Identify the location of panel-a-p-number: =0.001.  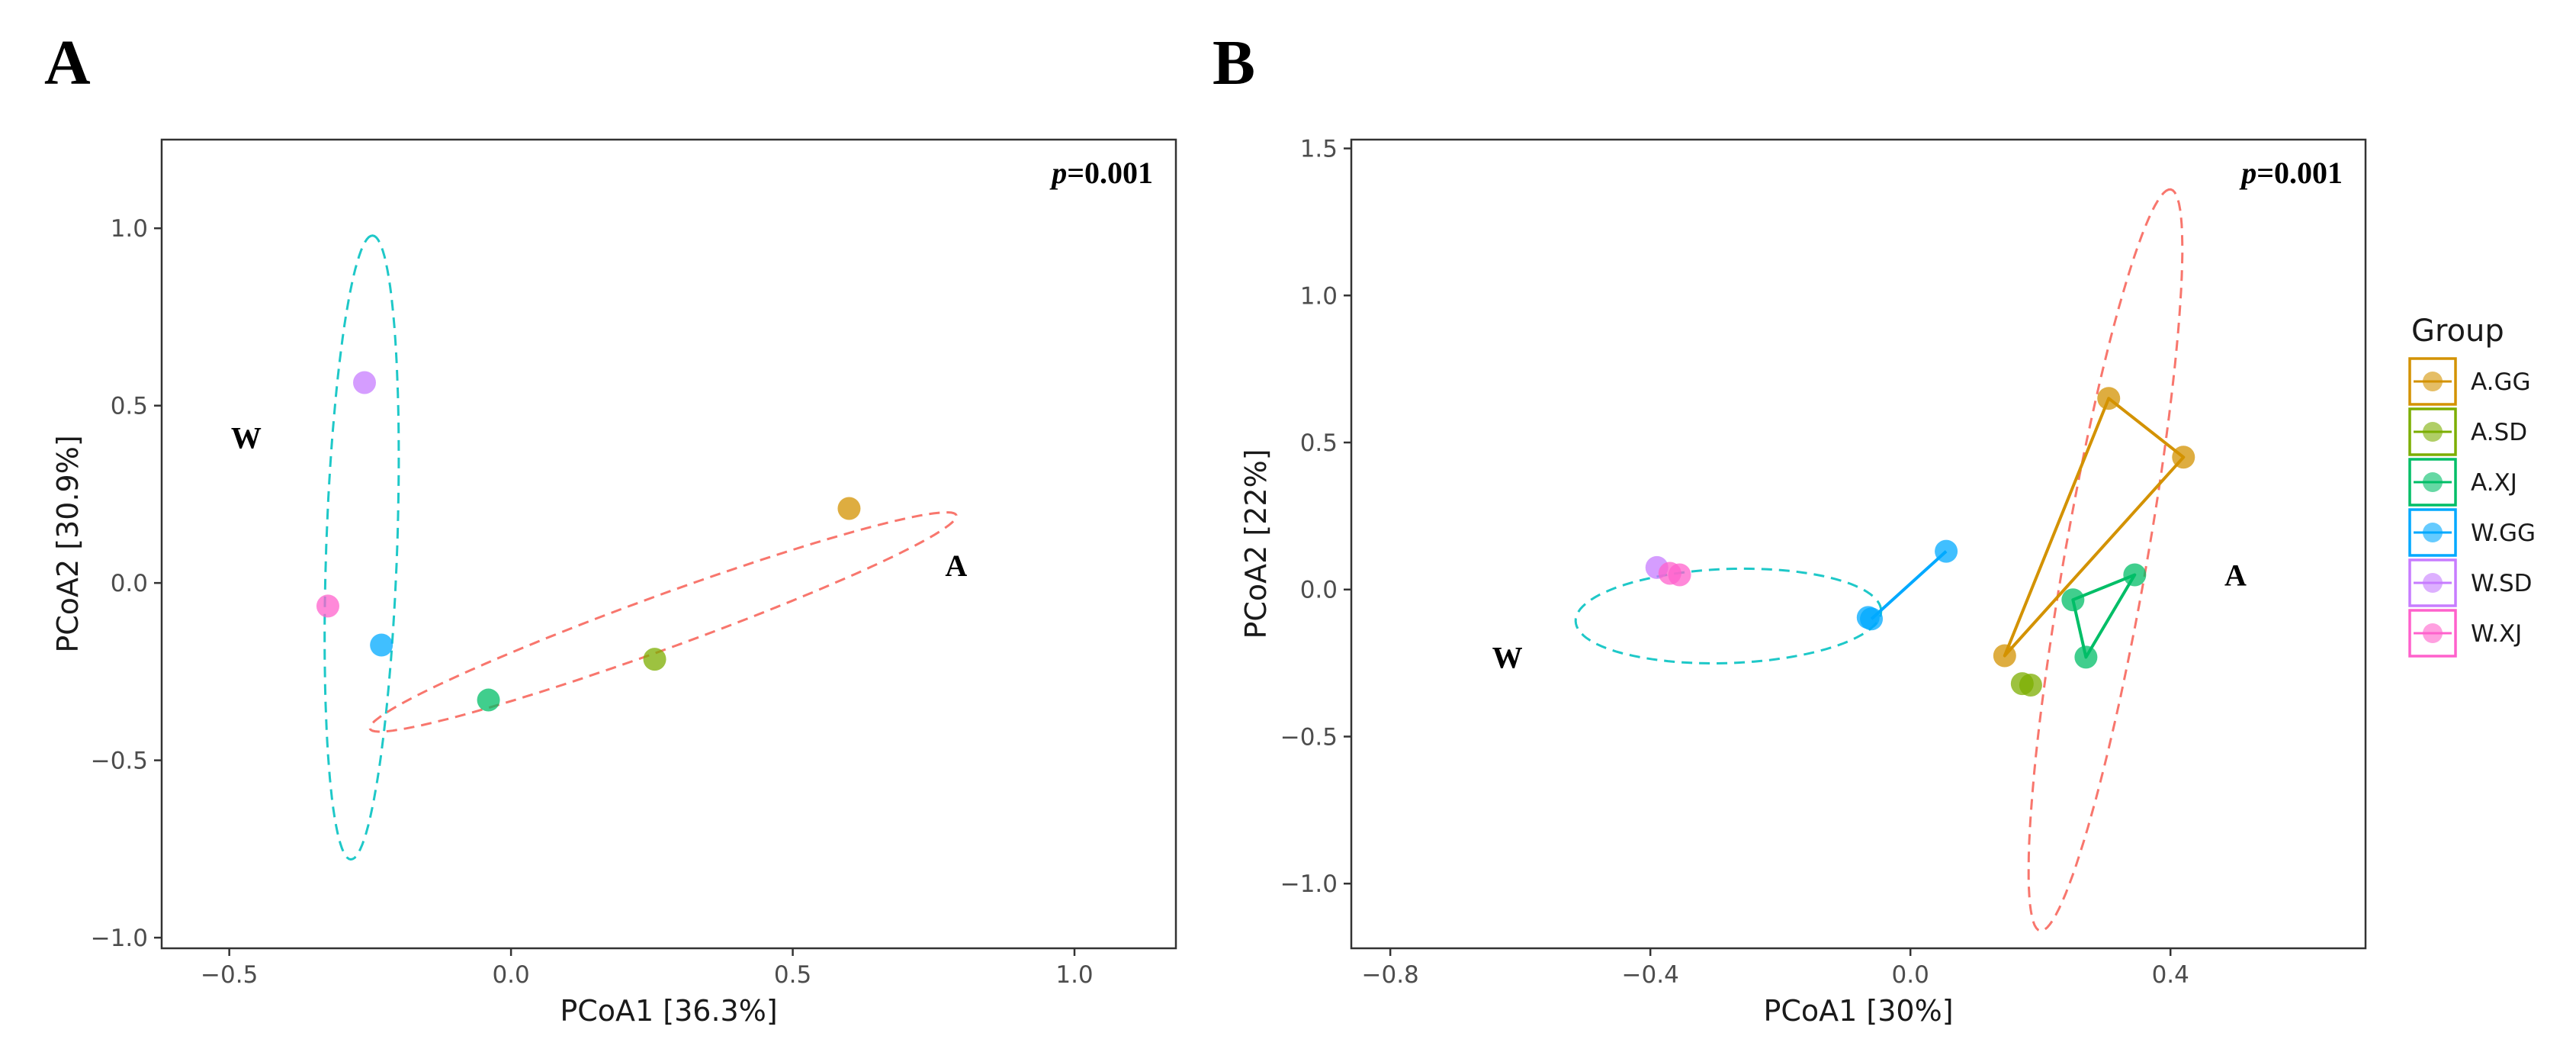
(1110, 173).